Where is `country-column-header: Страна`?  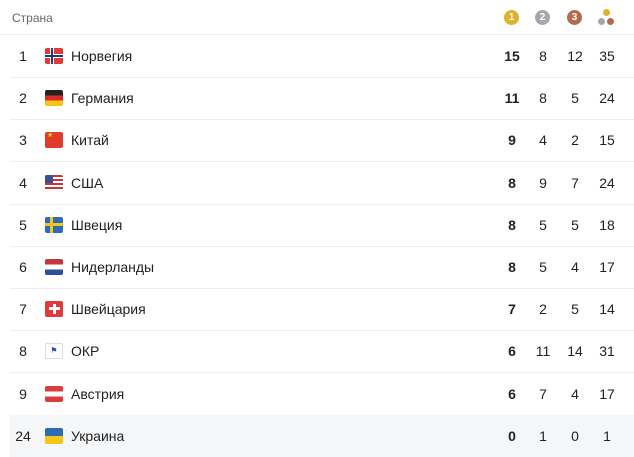 country-column-header: Страна is located at coordinates (32, 18).